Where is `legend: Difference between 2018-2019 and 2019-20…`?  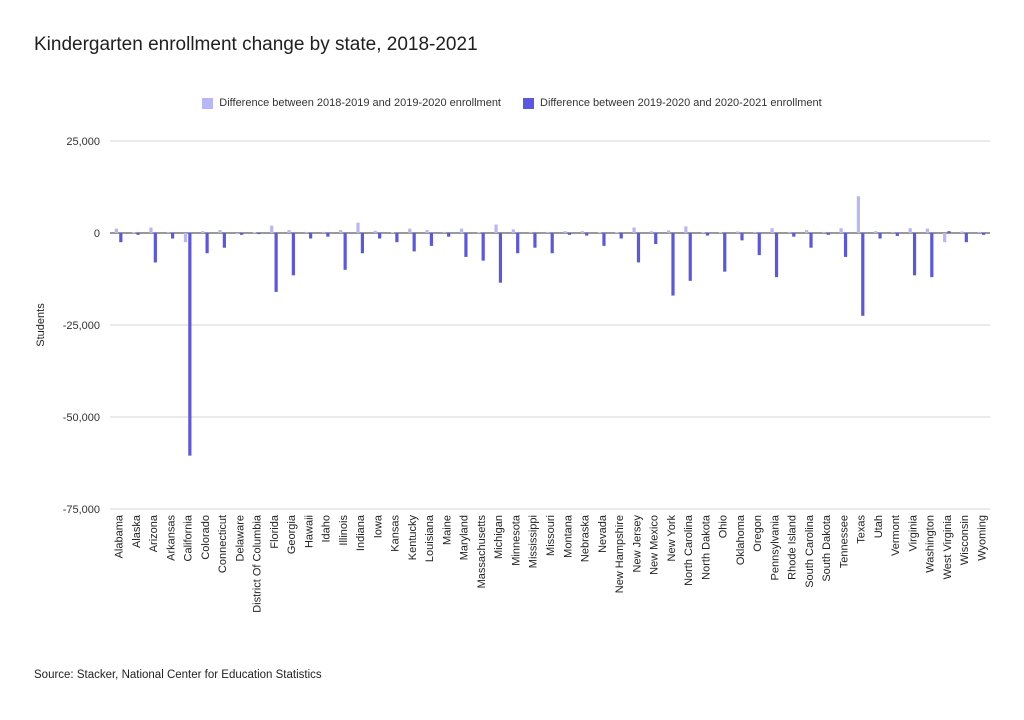
legend: Difference between 2018-2019 and 2019-20… is located at coordinates (512, 103).